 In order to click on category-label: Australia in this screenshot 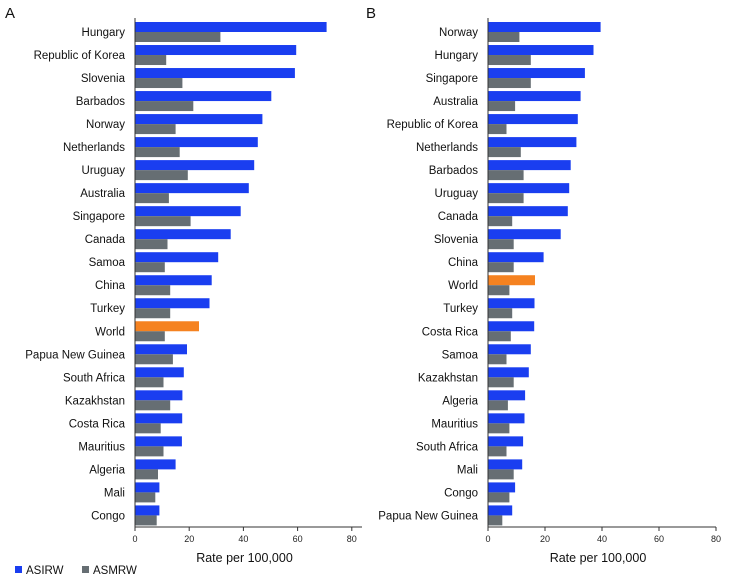, I will do `click(102, 194)`.